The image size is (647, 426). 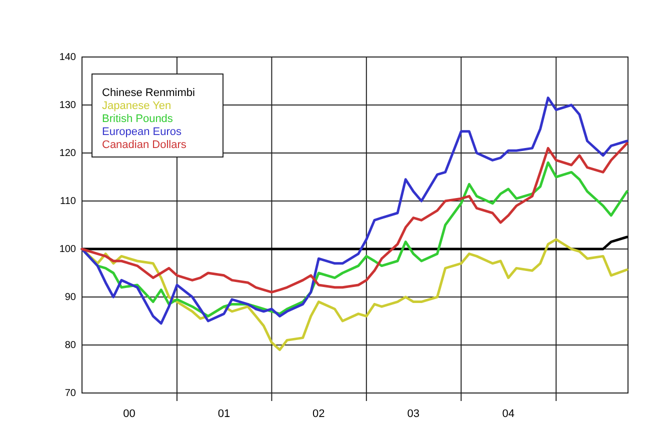 What do you see at coordinates (70, 346) in the screenshot?
I see `y-tick-label: 80` at bounding box center [70, 346].